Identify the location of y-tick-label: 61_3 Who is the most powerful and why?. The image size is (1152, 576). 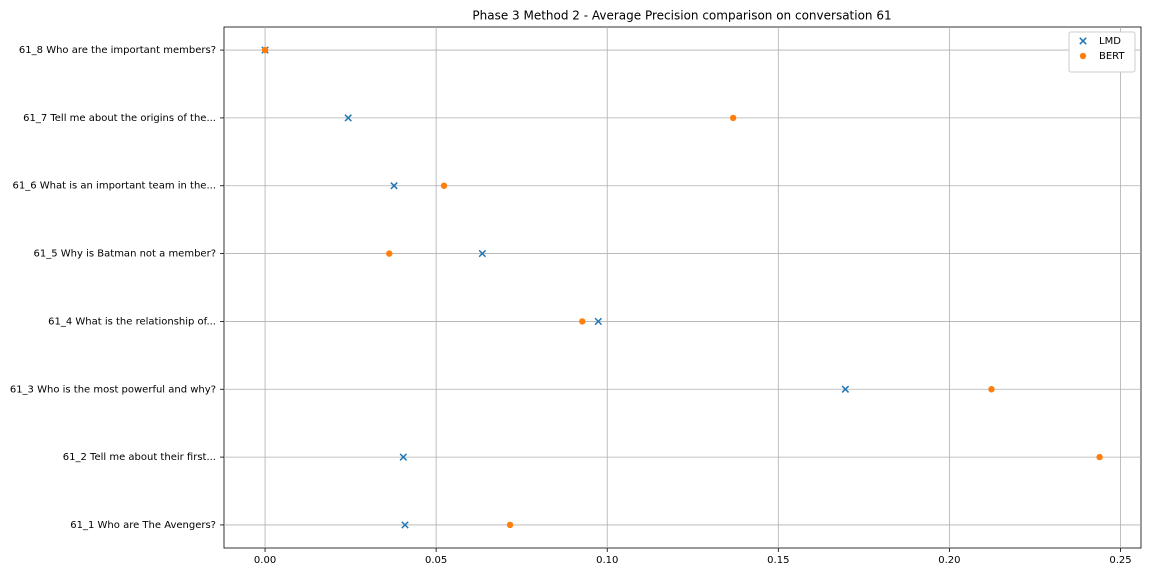
(113, 389).